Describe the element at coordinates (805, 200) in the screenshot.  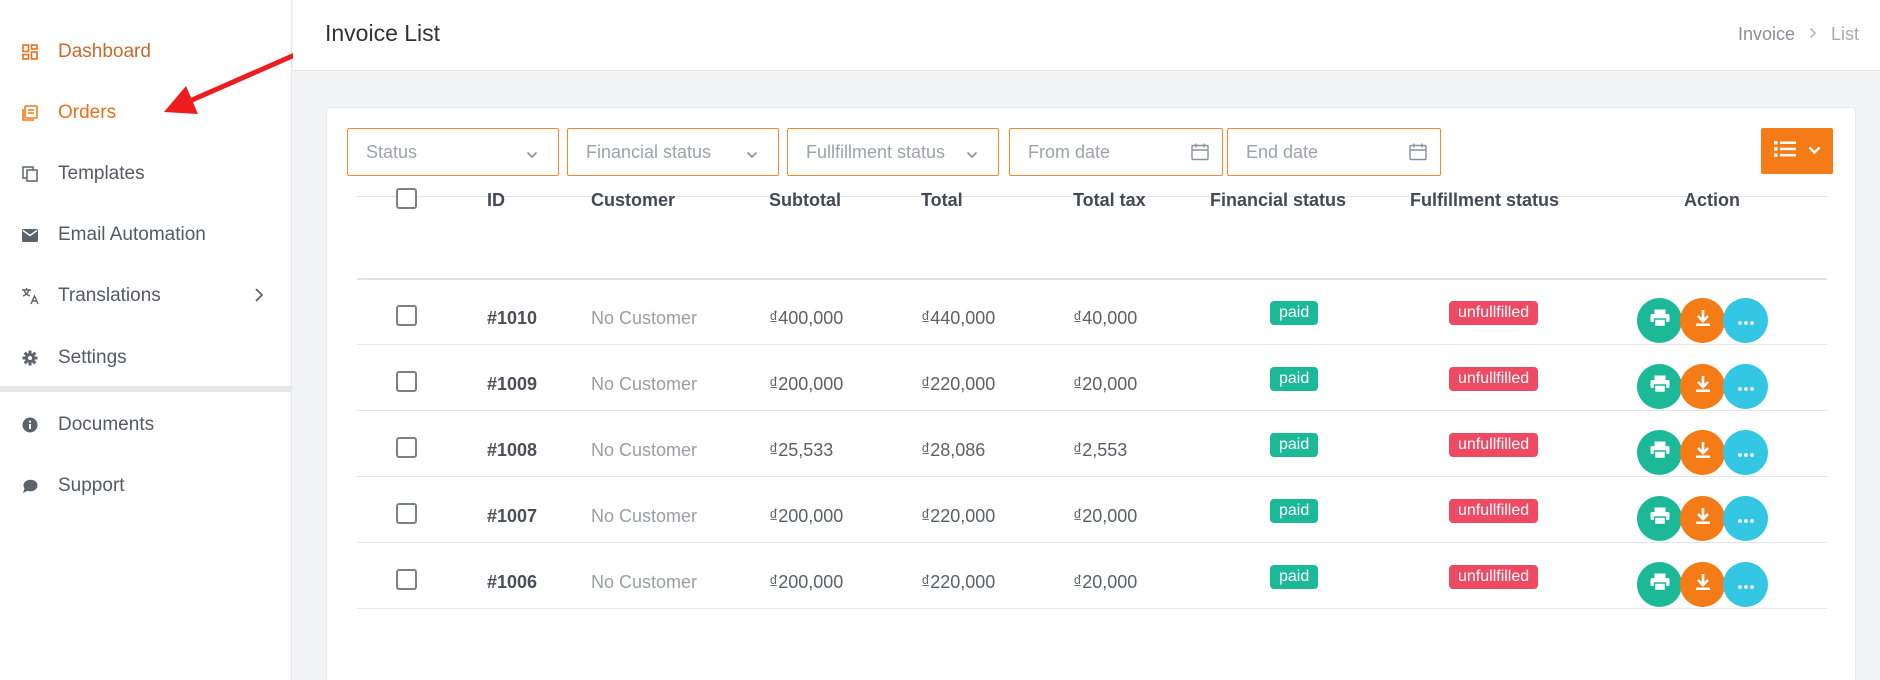
I see `column-header-subtotal: Subtotal` at that location.